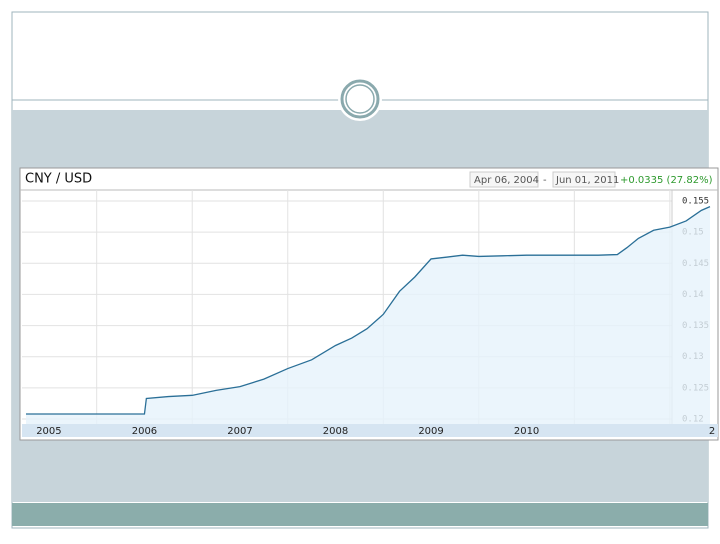 The width and height of the screenshot is (720, 544). What do you see at coordinates (48, 431) in the screenshot?
I see `x-tick-label: 2005` at bounding box center [48, 431].